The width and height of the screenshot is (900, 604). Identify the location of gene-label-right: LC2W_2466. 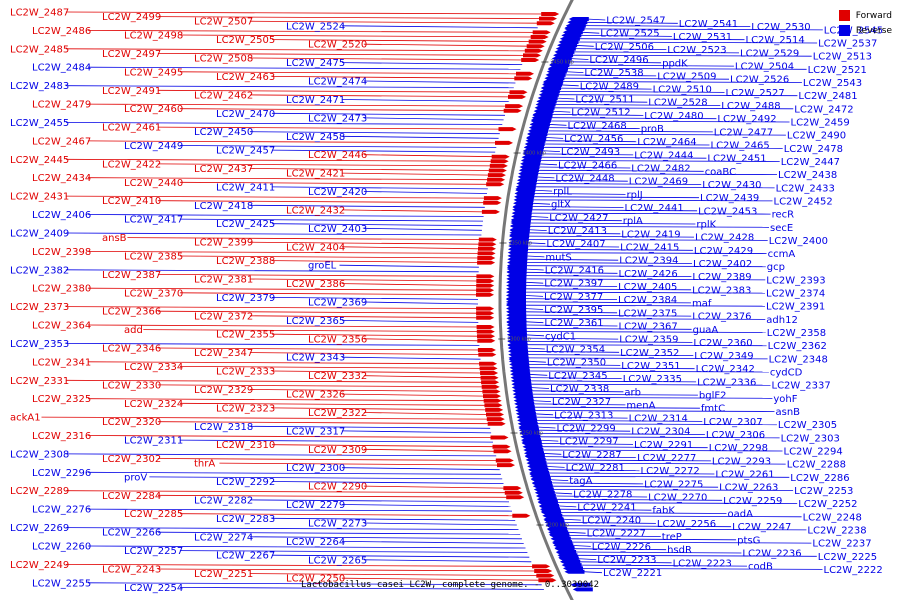
(587, 165).